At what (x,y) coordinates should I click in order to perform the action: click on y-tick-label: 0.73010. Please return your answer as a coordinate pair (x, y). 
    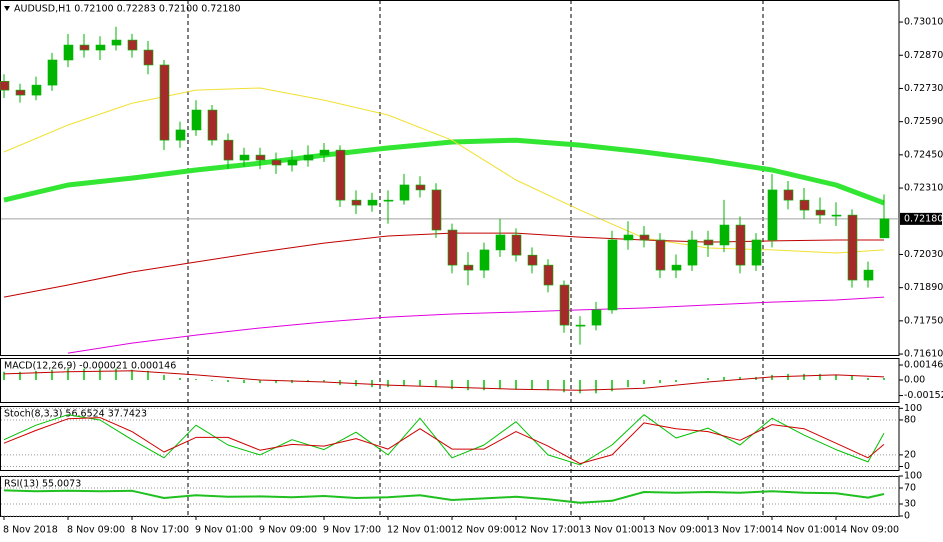
    Looking at the image, I should click on (923, 22).